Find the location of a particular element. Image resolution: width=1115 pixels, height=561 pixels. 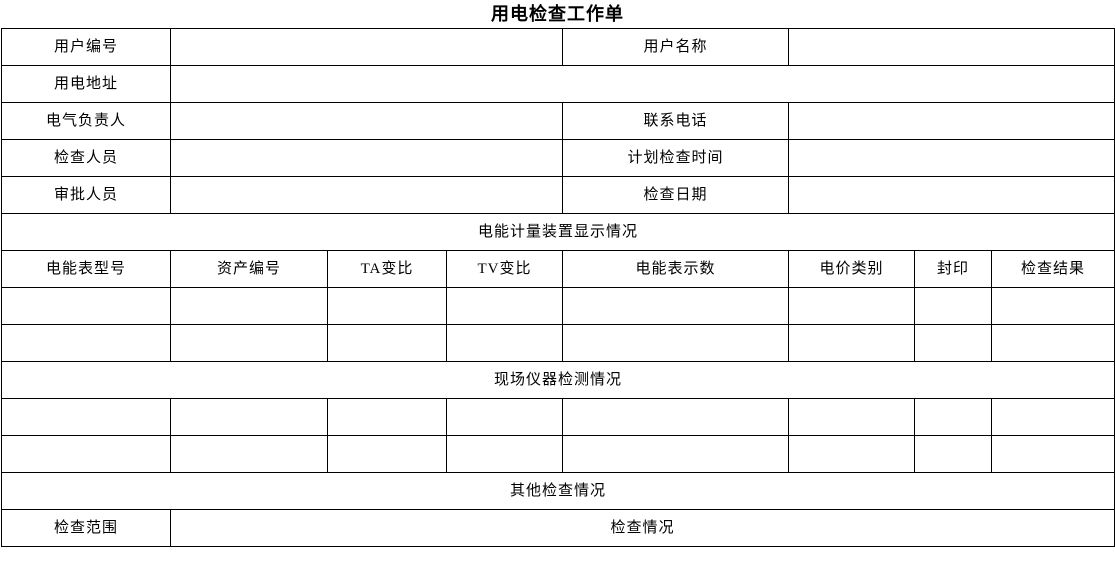

section-heading-other-inspection: 其他检查情况 is located at coordinates (557, 491).